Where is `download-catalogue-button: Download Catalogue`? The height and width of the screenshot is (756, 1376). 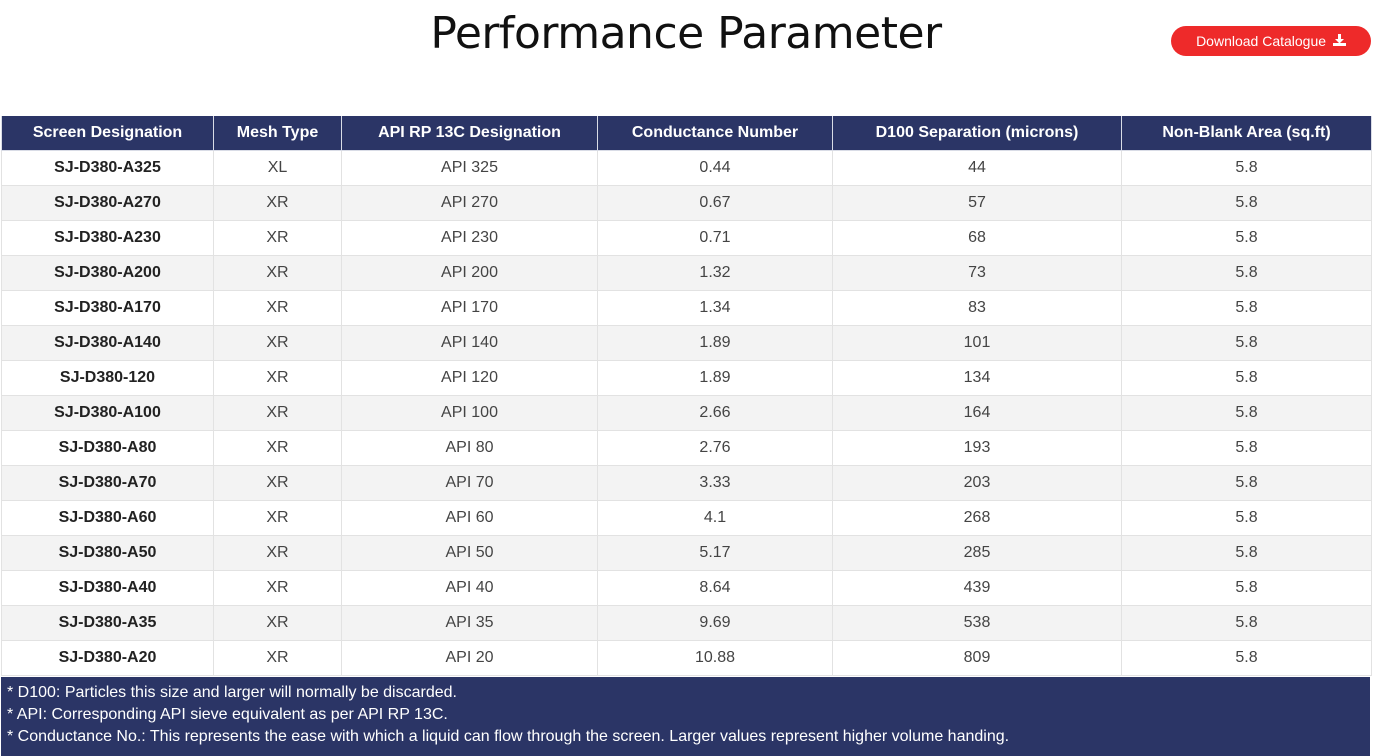 download-catalogue-button: Download Catalogue is located at coordinates (1271, 41).